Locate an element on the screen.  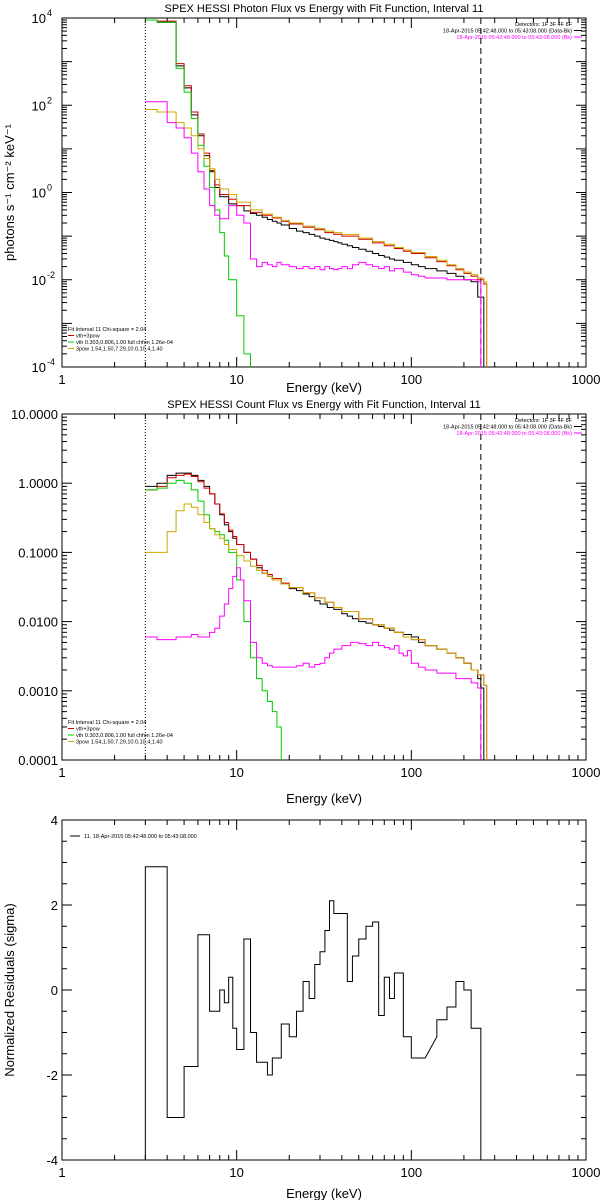
y-tick-exponent: -2 is located at coordinates (51, 275).